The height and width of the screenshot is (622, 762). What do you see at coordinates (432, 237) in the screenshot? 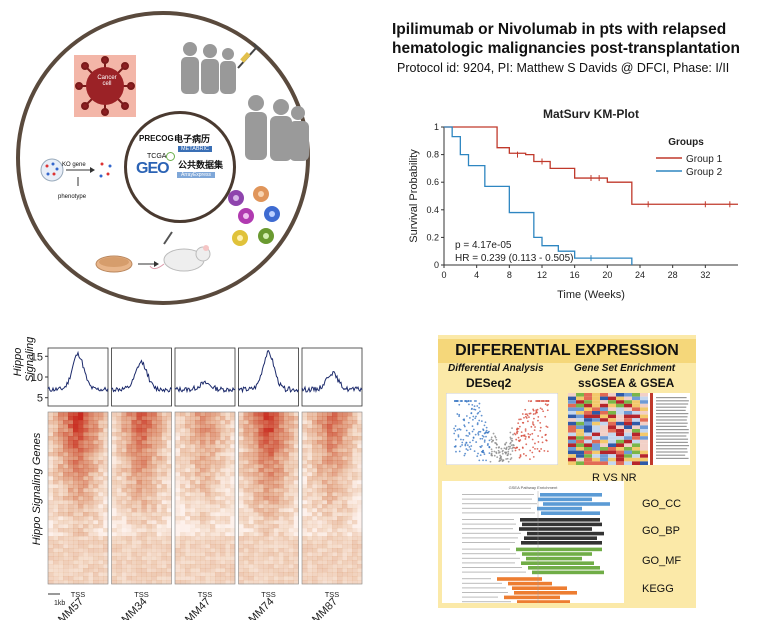
I see `km-y-tick-label: 0.2` at bounding box center [432, 237].